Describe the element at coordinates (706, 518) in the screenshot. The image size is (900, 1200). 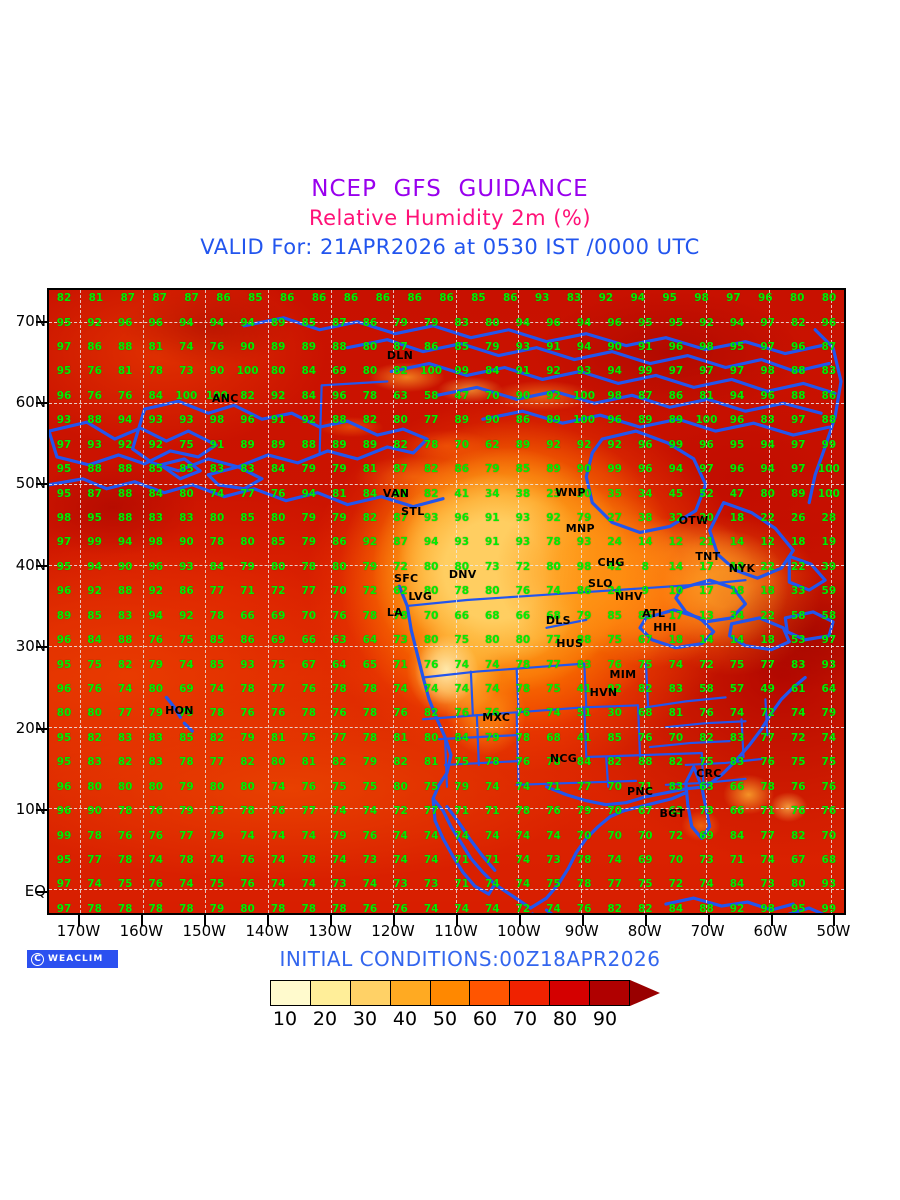
I see `grid-value: 20` at that location.